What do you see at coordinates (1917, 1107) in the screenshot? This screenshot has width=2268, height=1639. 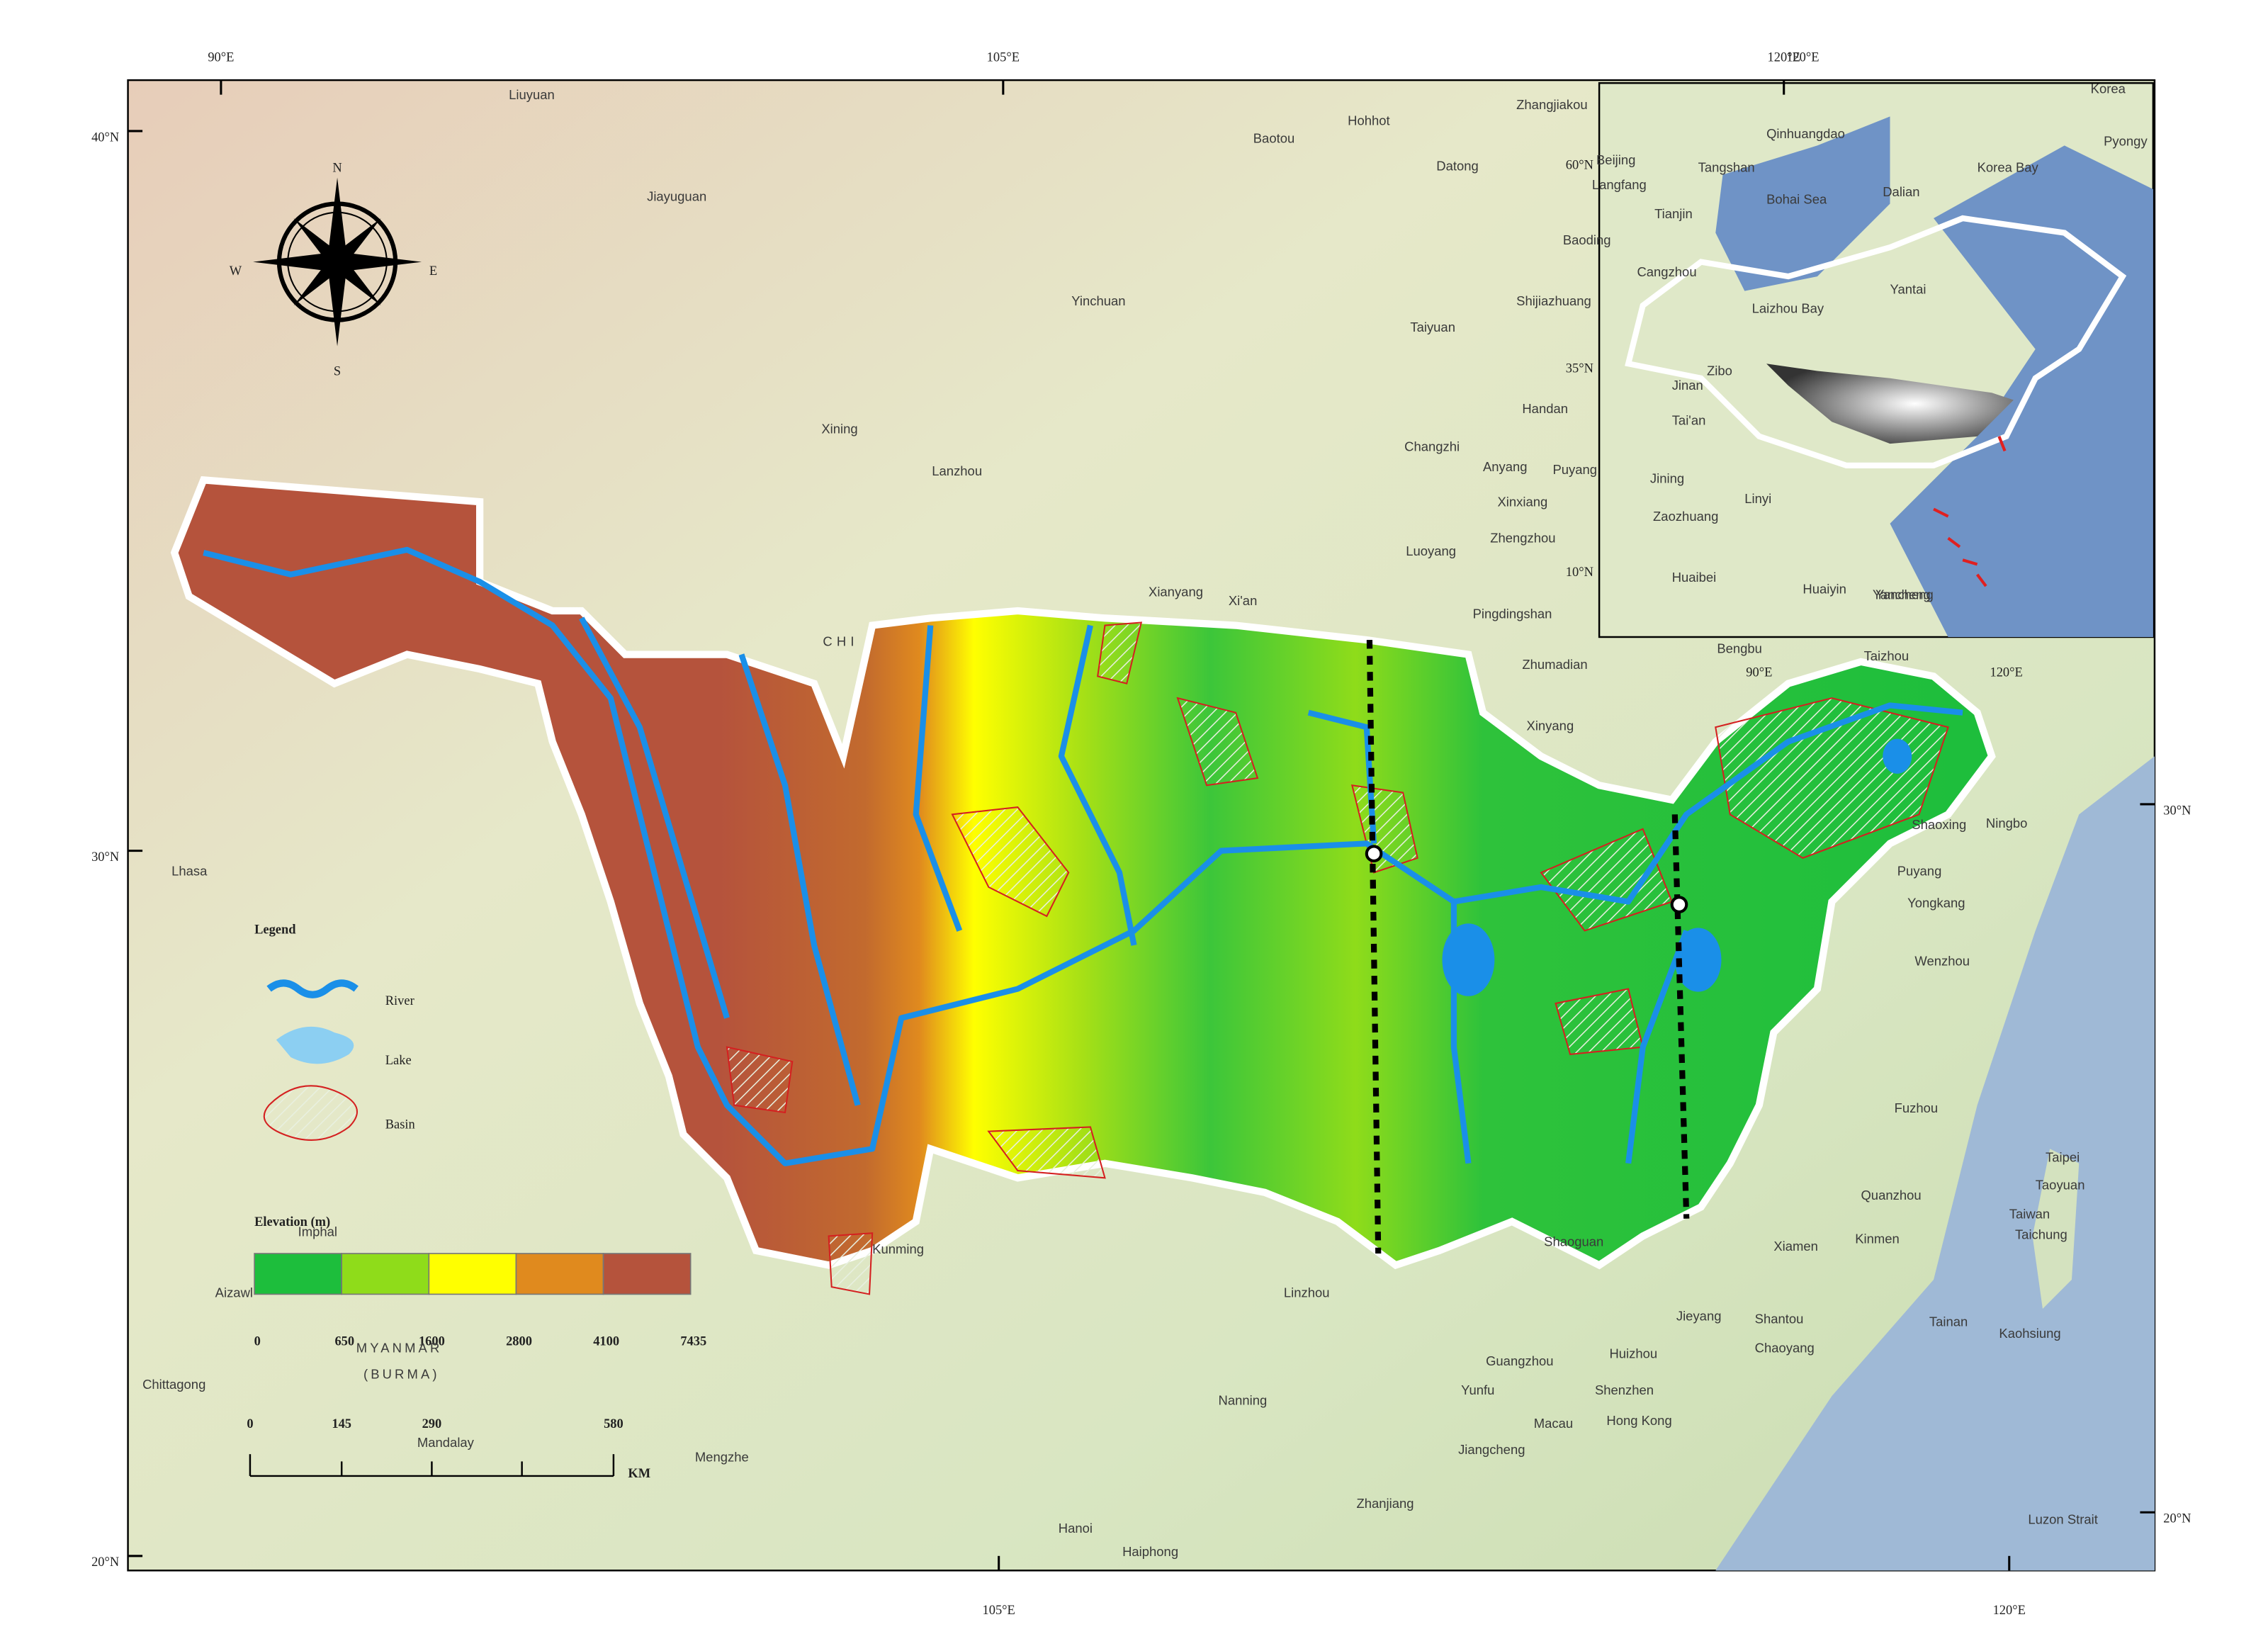 I see `place-label: Fuzhou` at bounding box center [1917, 1107].